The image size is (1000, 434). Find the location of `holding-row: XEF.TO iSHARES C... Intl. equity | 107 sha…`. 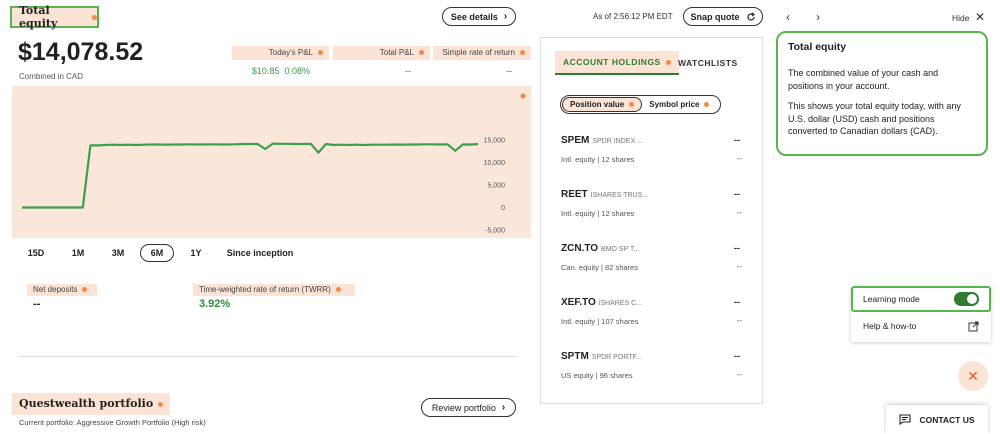

holding-row: XEF.TO iSHARES C... Intl. equity | 107 sha… is located at coordinates (653, 317).